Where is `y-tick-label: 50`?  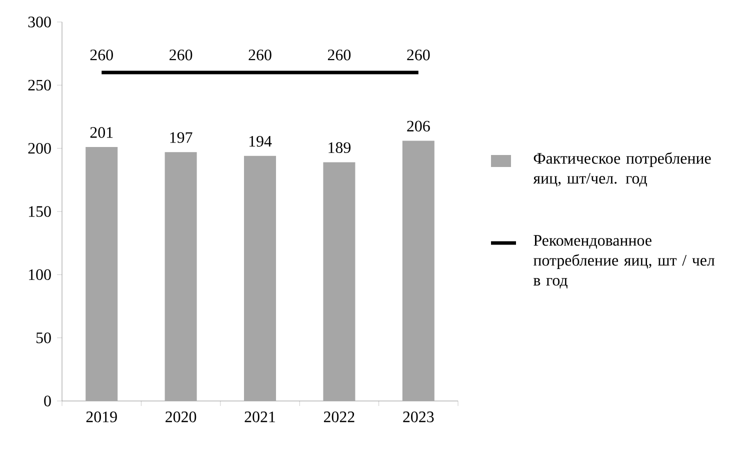 y-tick-label: 50 is located at coordinates (43, 338).